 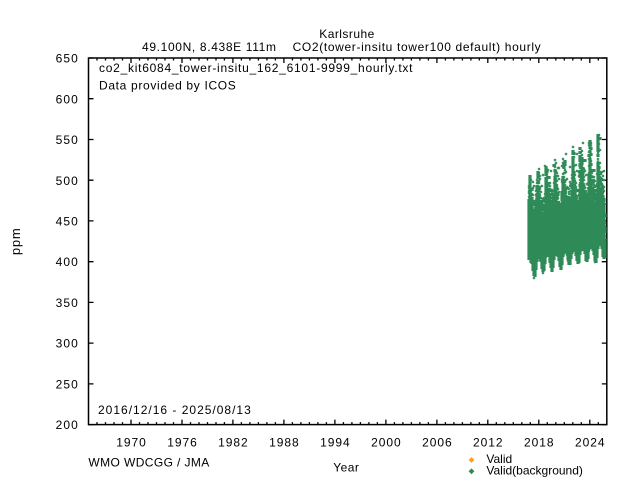 What do you see at coordinates (131, 442) in the screenshot?
I see `svg-text: 1970` at bounding box center [131, 442].